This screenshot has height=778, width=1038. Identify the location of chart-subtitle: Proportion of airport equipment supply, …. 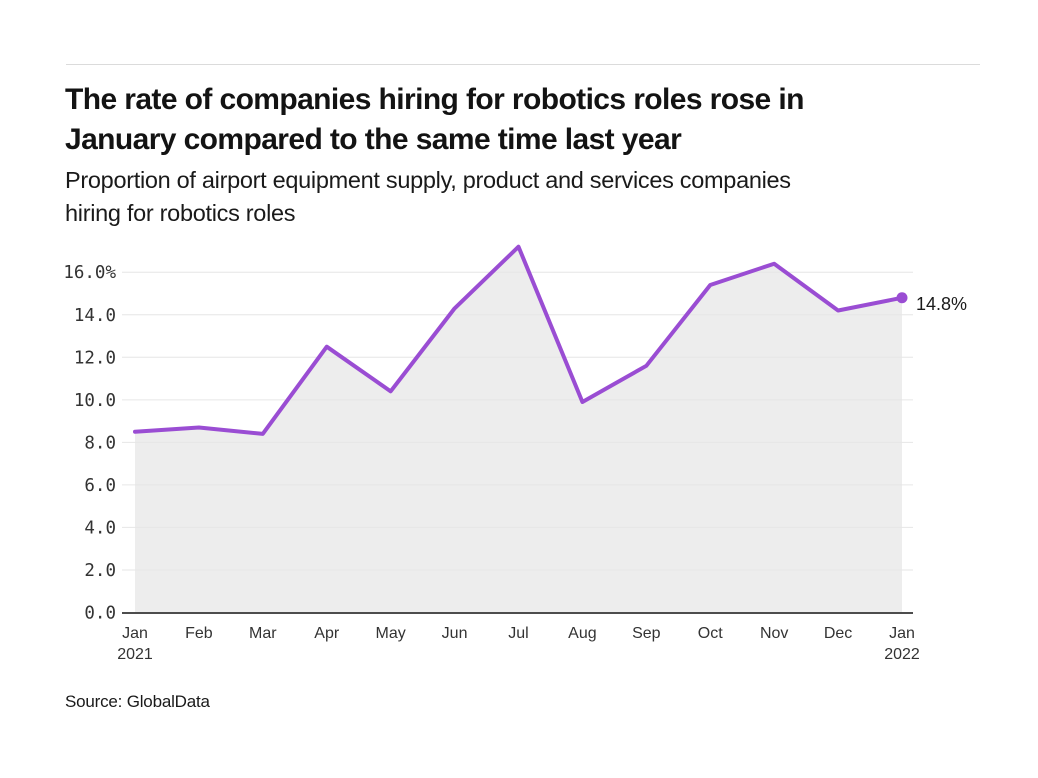
(428, 196).